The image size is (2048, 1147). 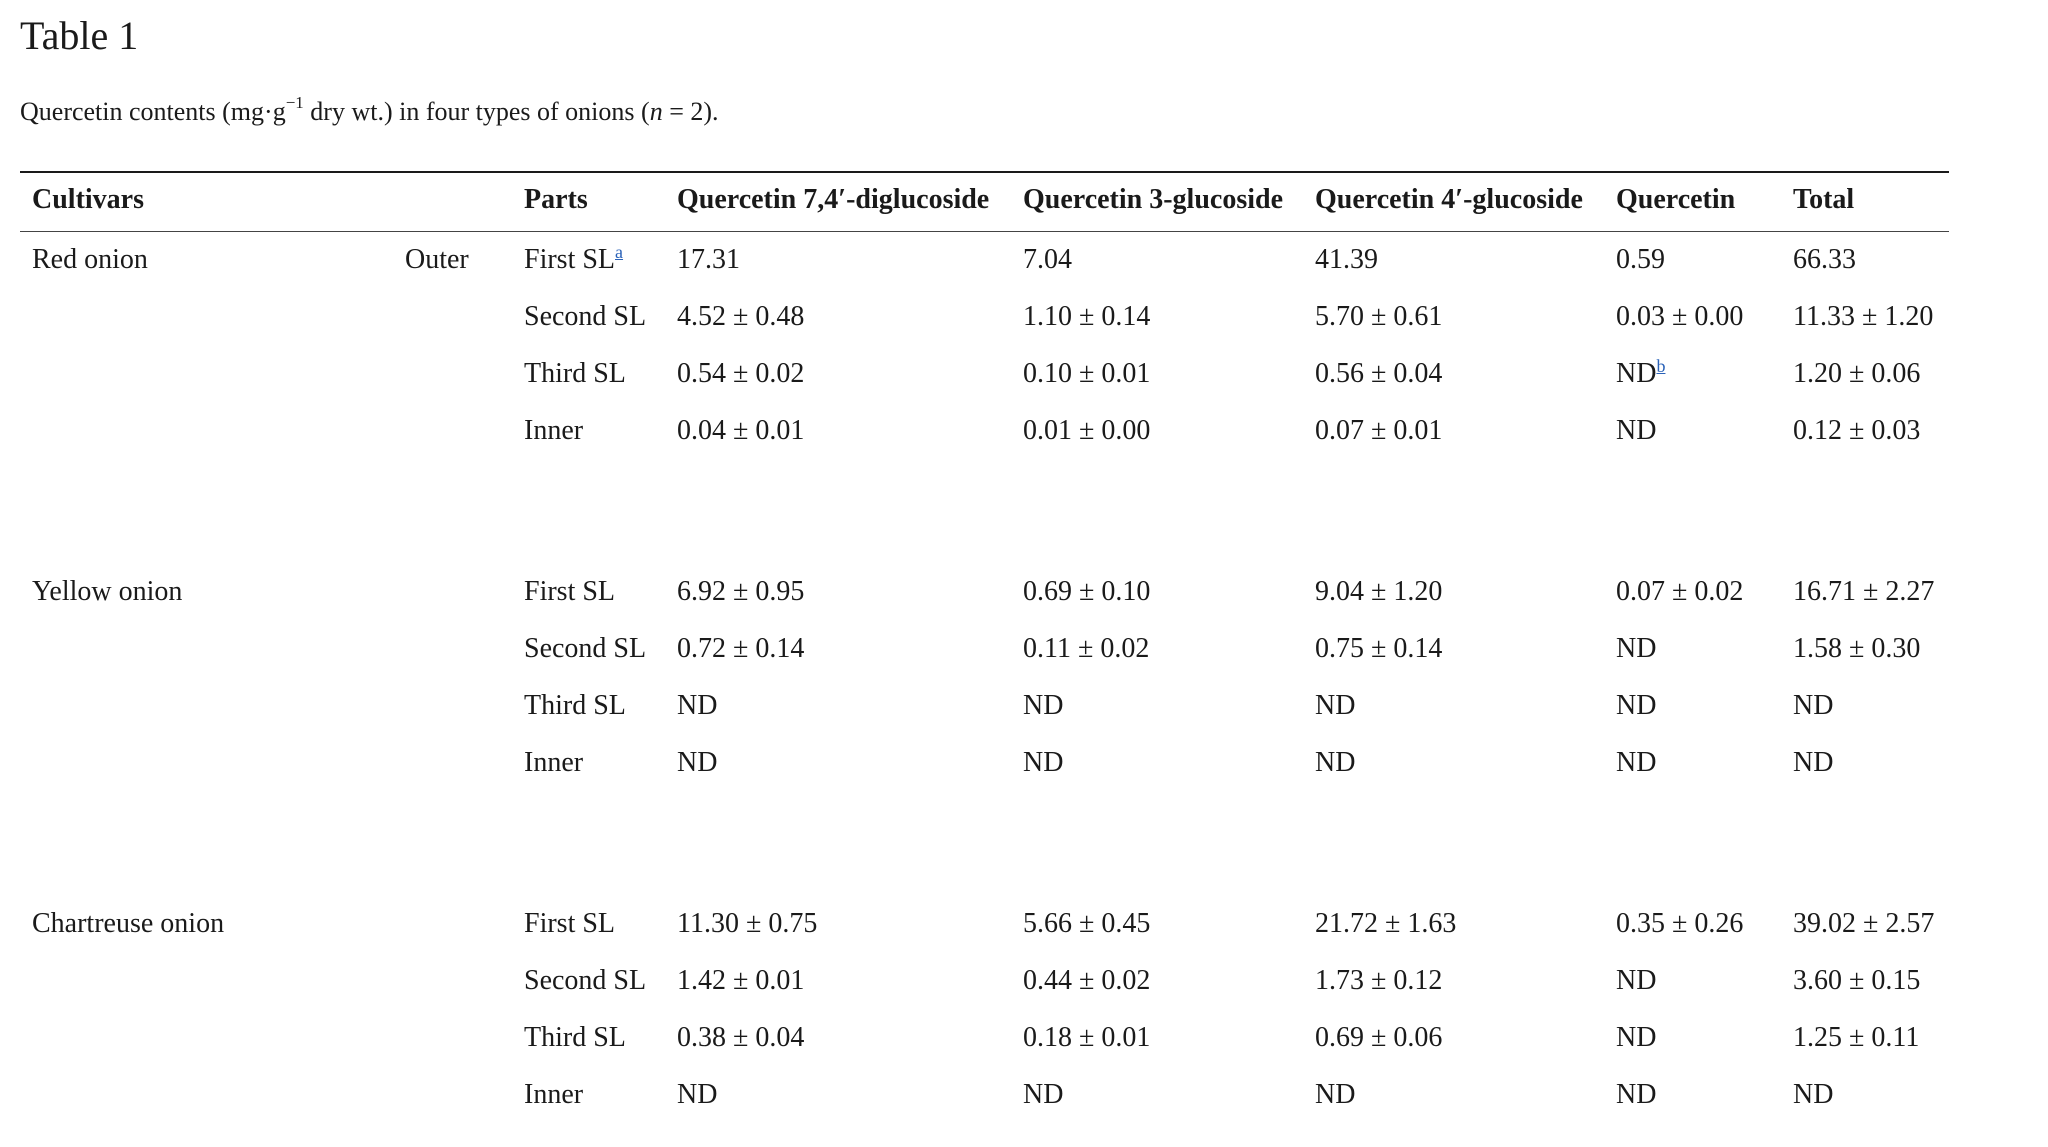 What do you see at coordinates (294, 103) in the screenshot?
I see `caption-exponent: −1` at bounding box center [294, 103].